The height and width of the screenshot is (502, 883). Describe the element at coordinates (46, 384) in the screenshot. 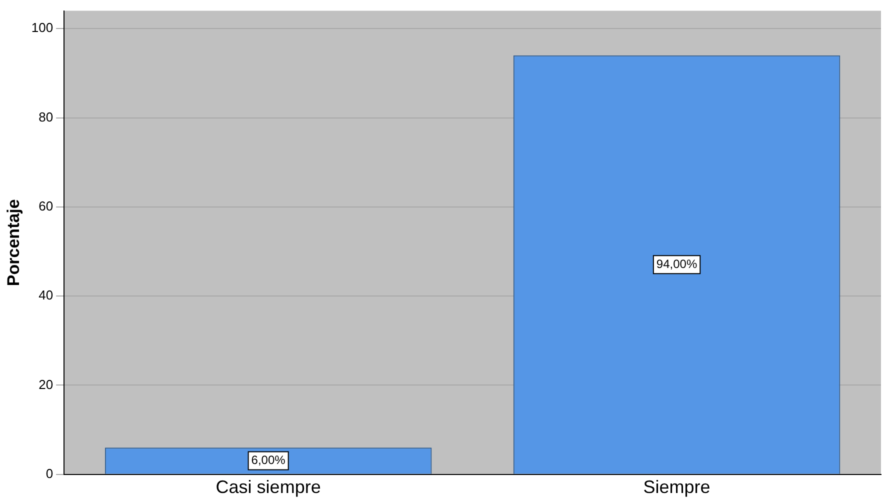

I see `y-tick-label: 20` at that location.